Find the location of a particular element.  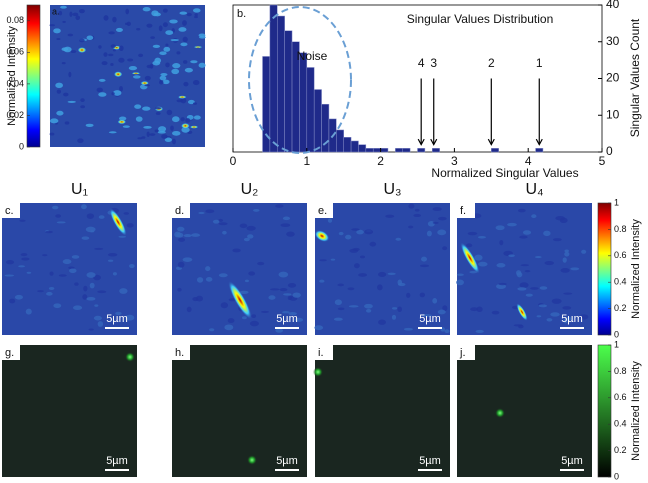

y-tick-label: 0 is located at coordinates (609, 151).